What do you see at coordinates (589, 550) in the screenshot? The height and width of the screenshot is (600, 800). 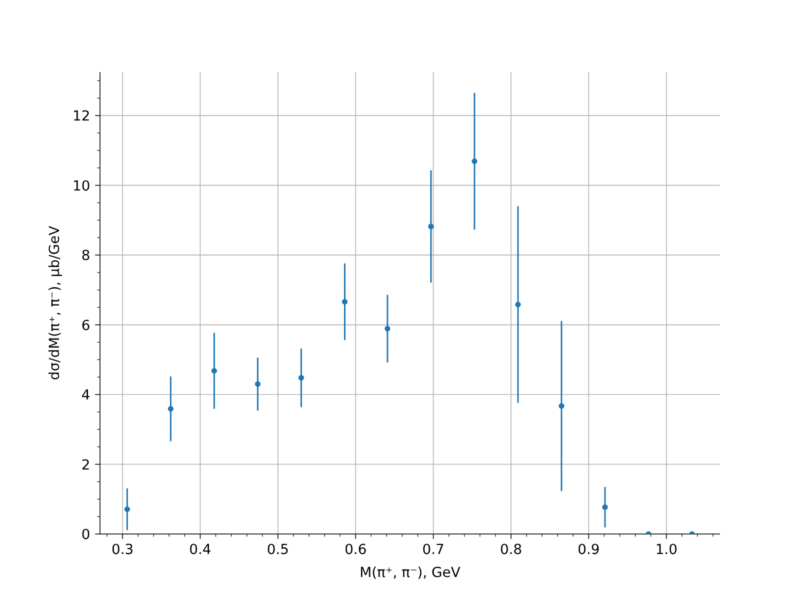 I see `x-tick-label: 0.9` at bounding box center [589, 550].